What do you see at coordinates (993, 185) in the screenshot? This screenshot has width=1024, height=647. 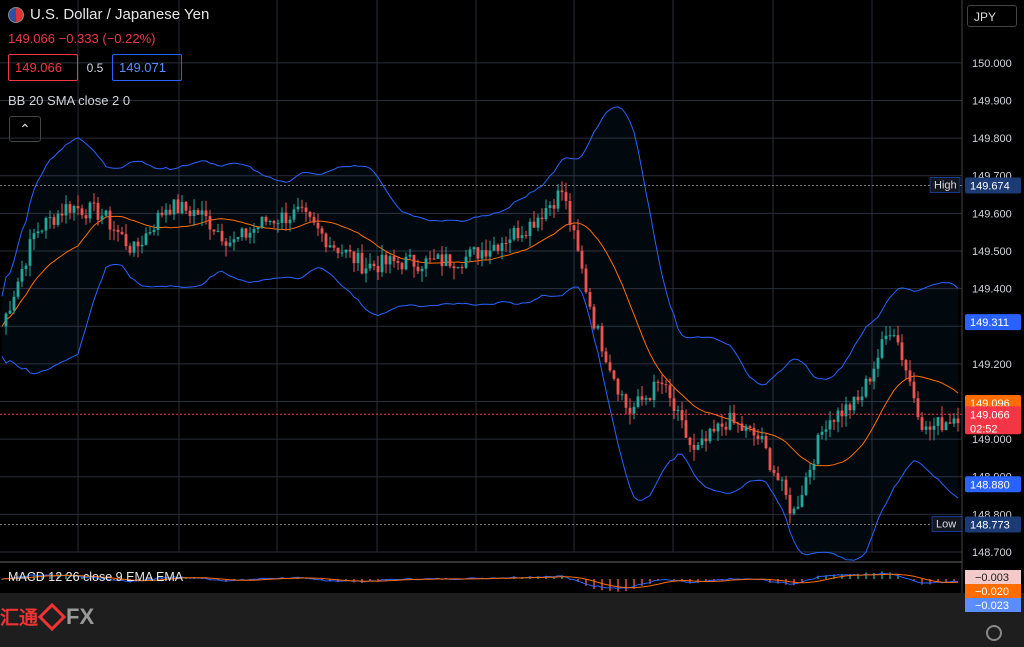 I see `high-price-label-bg` at bounding box center [993, 185].